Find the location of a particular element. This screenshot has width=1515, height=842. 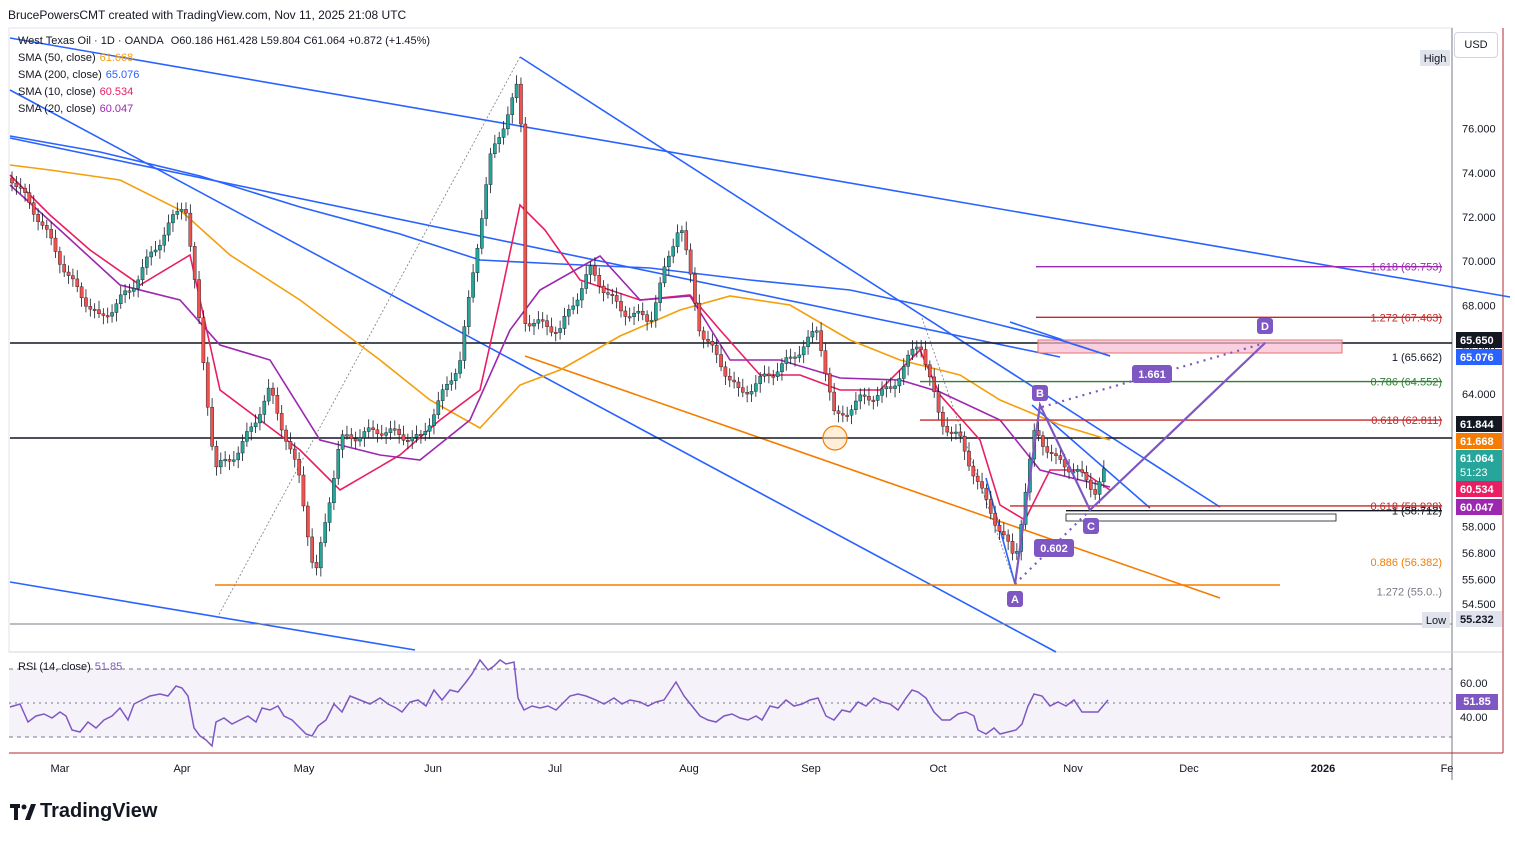

fib-level-label: 0.886 (56.382) is located at coordinates (1406, 563).